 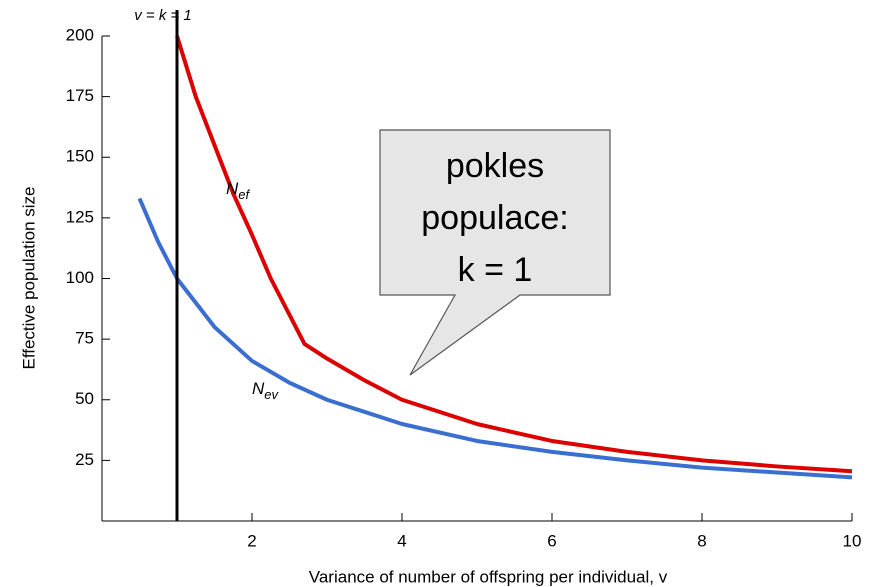 What do you see at coordinates (80, 277) in the screenshot?
I see `y-tick-label: 100` at bounding box center [80, 277].